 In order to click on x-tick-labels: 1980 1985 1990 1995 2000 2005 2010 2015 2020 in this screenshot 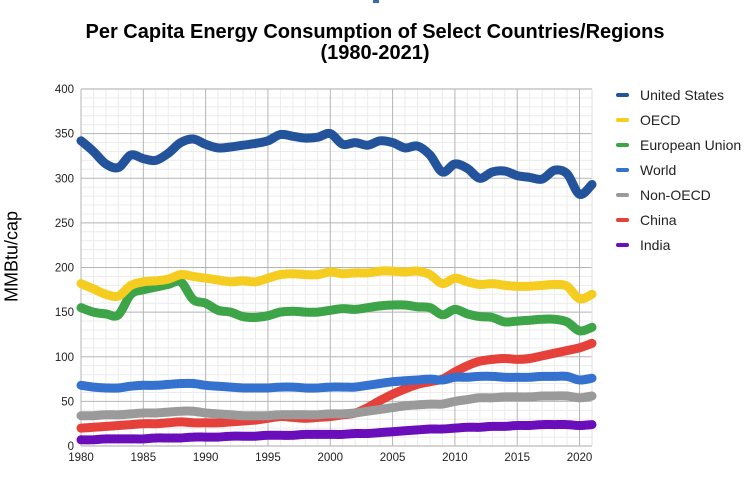, I will do `click(330, 458)`.